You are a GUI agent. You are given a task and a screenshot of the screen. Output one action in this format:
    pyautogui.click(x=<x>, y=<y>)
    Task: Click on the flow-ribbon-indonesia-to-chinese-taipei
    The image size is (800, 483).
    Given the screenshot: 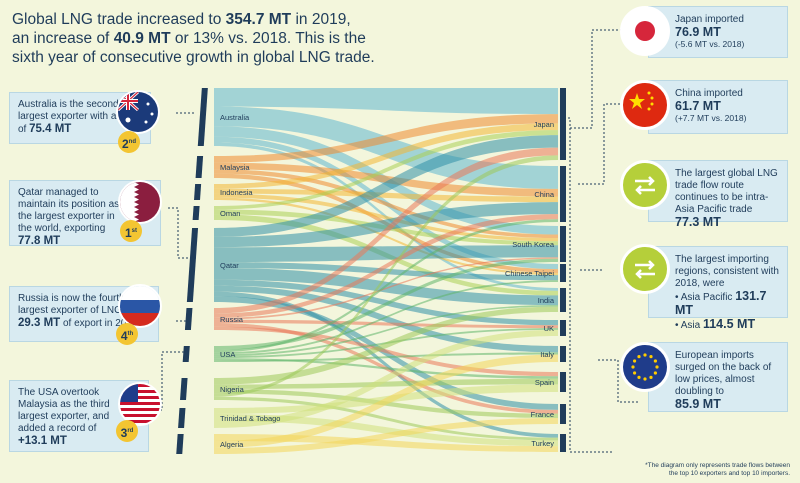 What is the action you would take?
    pyautogui.click(x=386, y=236)
    